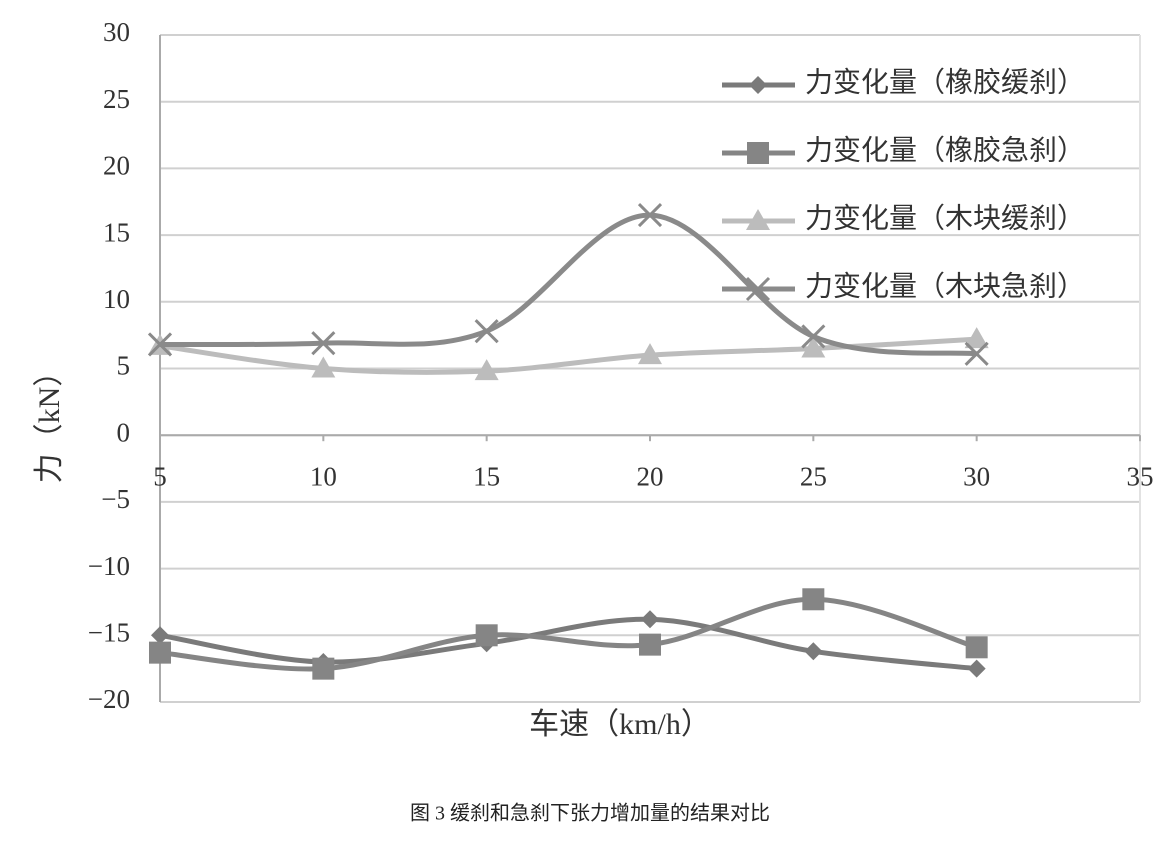  Describe the element at coordinates (115, 499) in the screenshot. I see `y-tick-label: −5` at that location.